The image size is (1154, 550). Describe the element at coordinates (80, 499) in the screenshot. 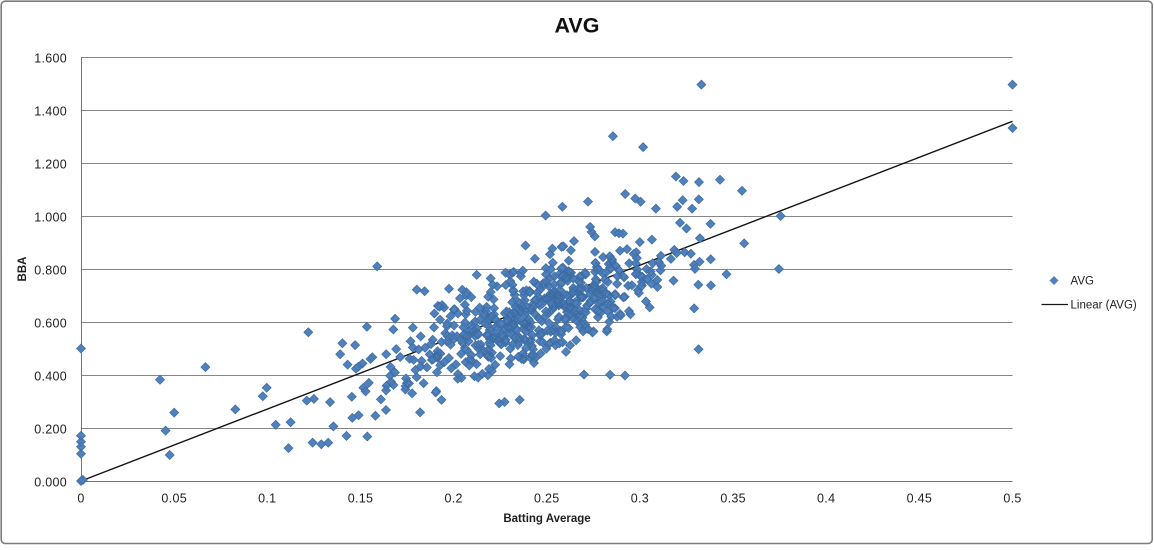

I see `svg-text: 0` at that location.